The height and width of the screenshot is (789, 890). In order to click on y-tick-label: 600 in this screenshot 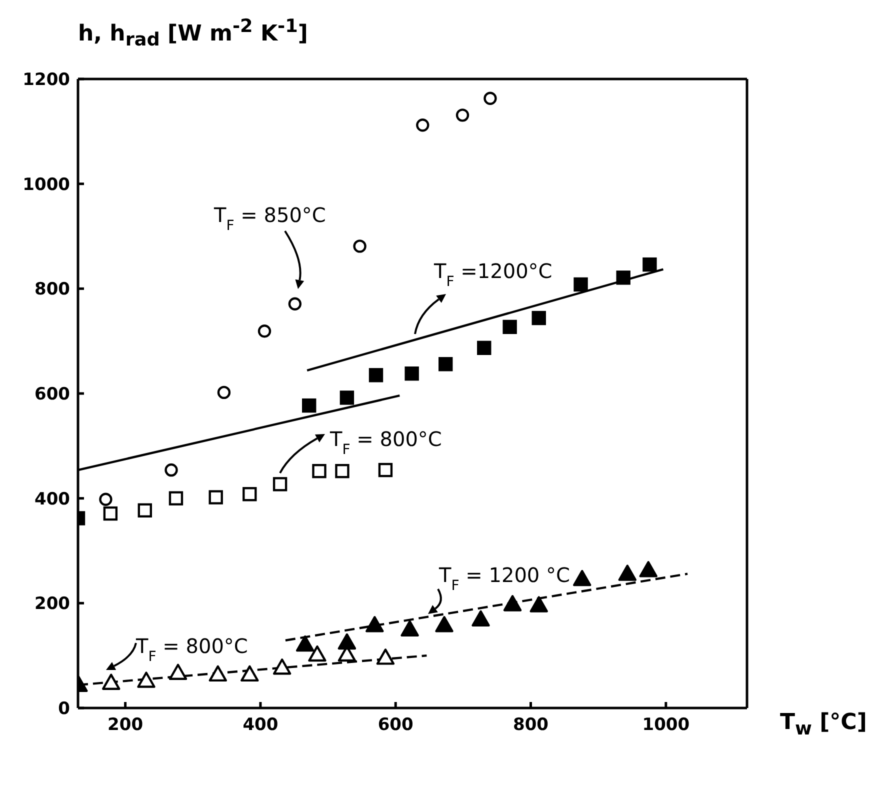, I will do `click(52, 394)`.